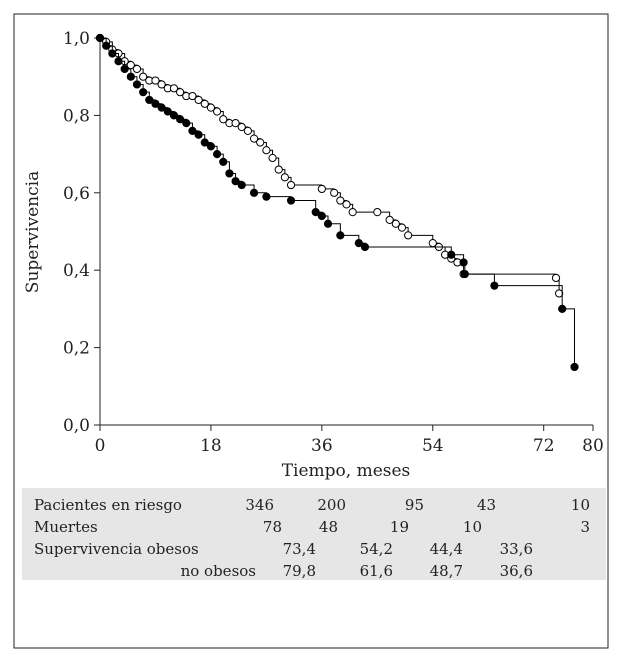 Image resolution: width=622 pixels, height=658 pixels. What do you see at coordinates (76, 271) in the screenshot?
I see `y-tick-label: 0,4` at bounding box center [76, 271].